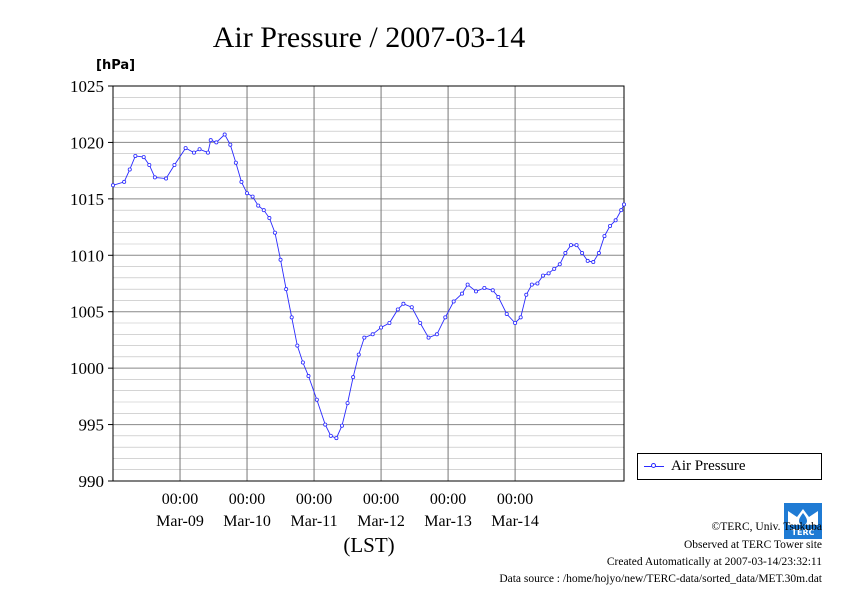  Describe the element at coordinates (92, 425) in the screenshot. I see `y-tick-label: 995` at that location.